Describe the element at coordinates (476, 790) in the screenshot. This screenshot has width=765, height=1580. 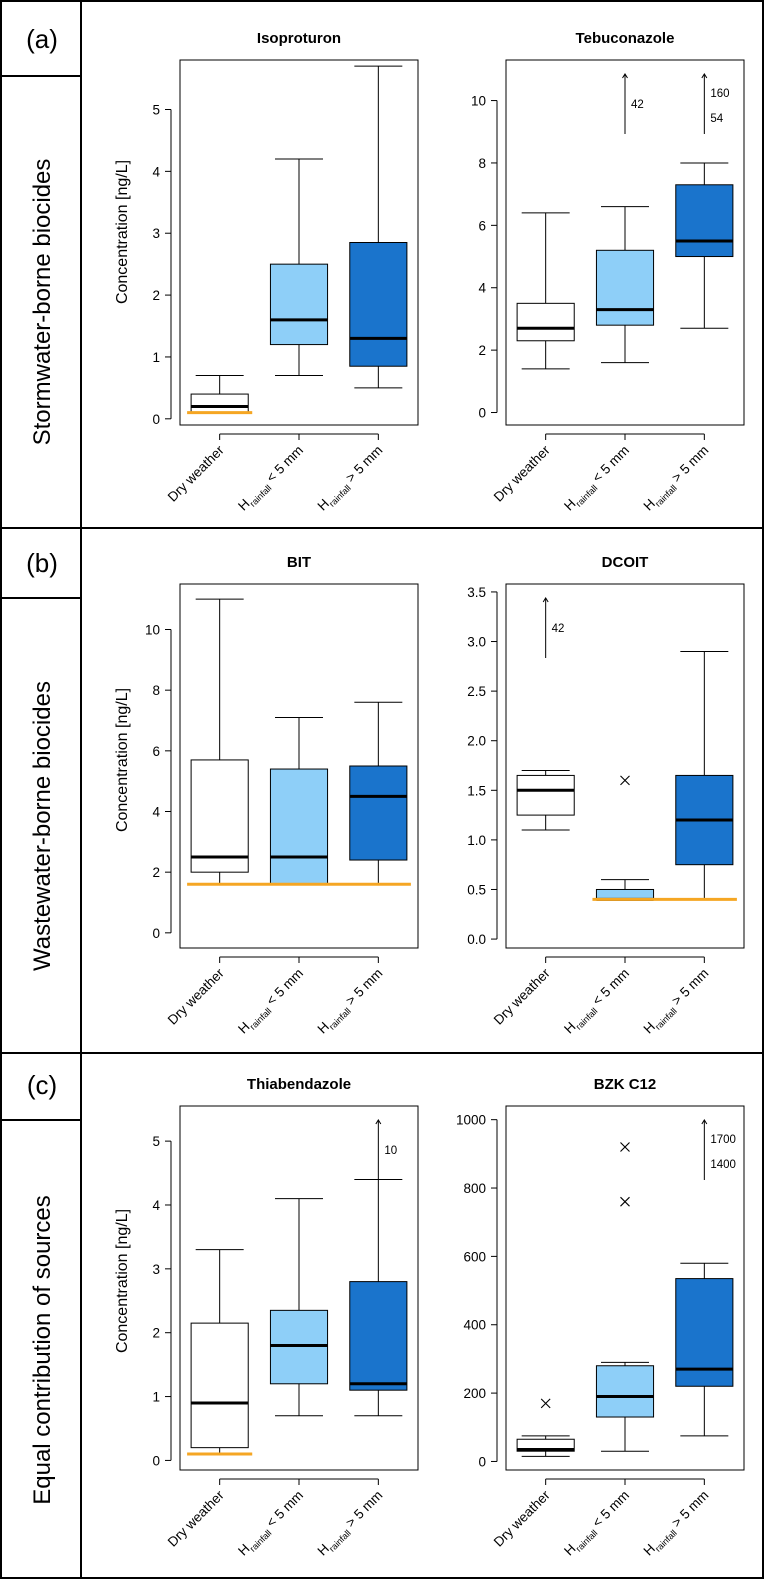
I see `y-tick-label: 1.5` at that location.